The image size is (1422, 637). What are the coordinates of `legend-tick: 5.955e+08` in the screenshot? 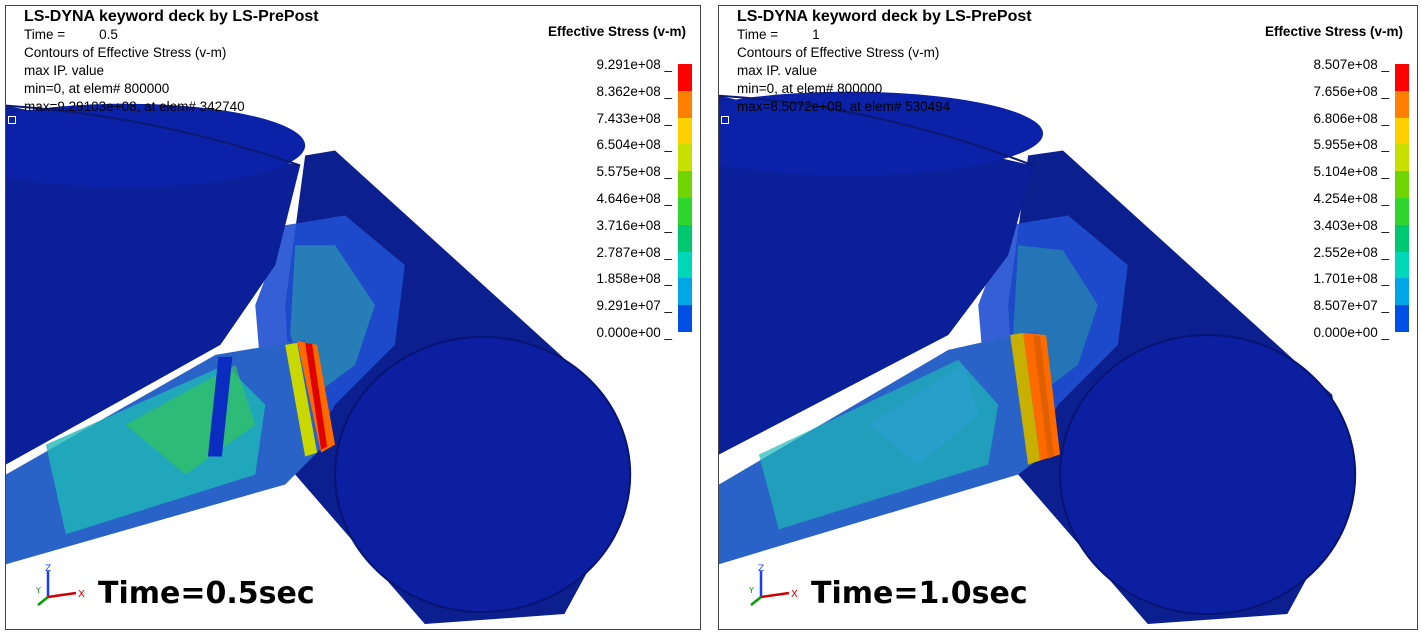 It's located at (1351, 145).